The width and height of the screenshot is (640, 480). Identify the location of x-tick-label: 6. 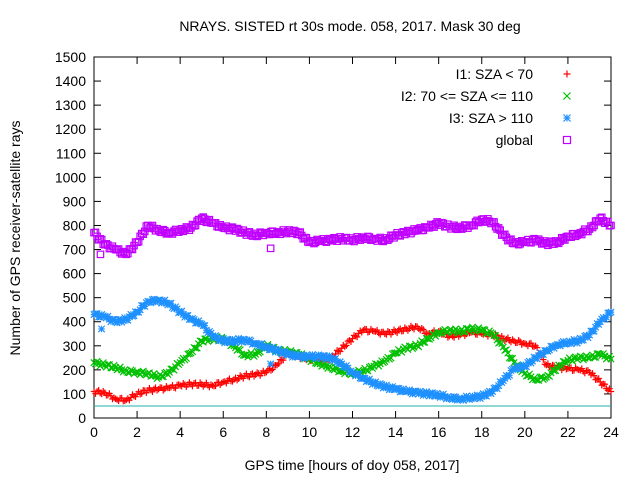
(223, 432).